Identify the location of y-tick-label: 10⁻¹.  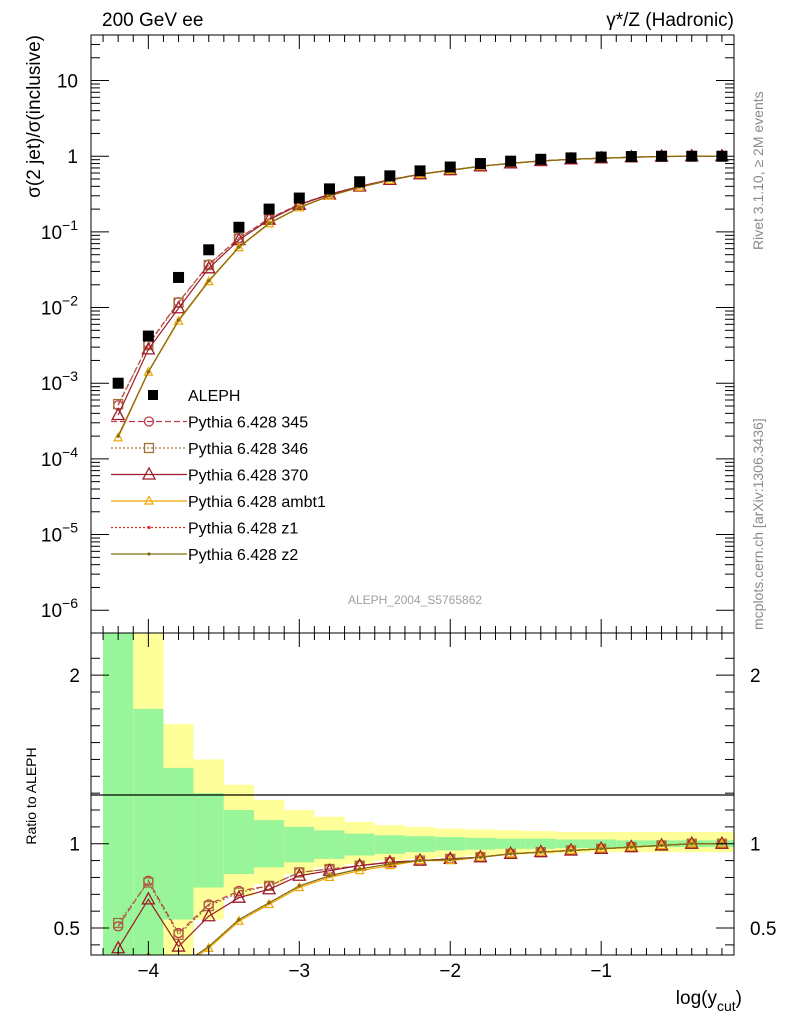
(59, 230).